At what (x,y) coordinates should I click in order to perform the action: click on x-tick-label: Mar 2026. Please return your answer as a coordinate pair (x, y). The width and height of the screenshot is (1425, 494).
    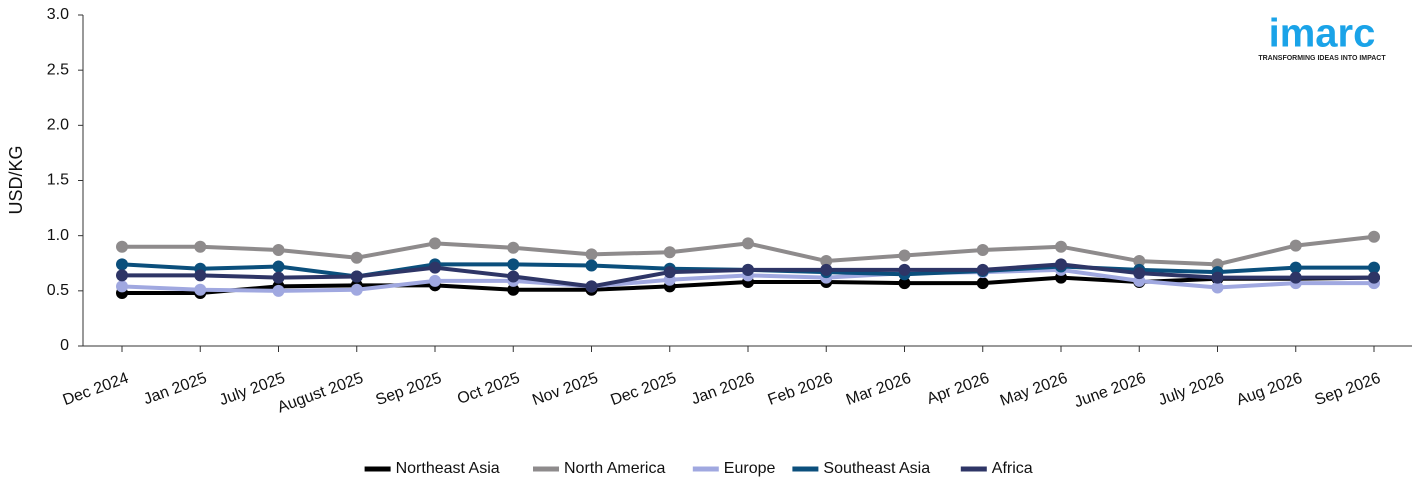
    Looking at the image, I should click on (878, 389).